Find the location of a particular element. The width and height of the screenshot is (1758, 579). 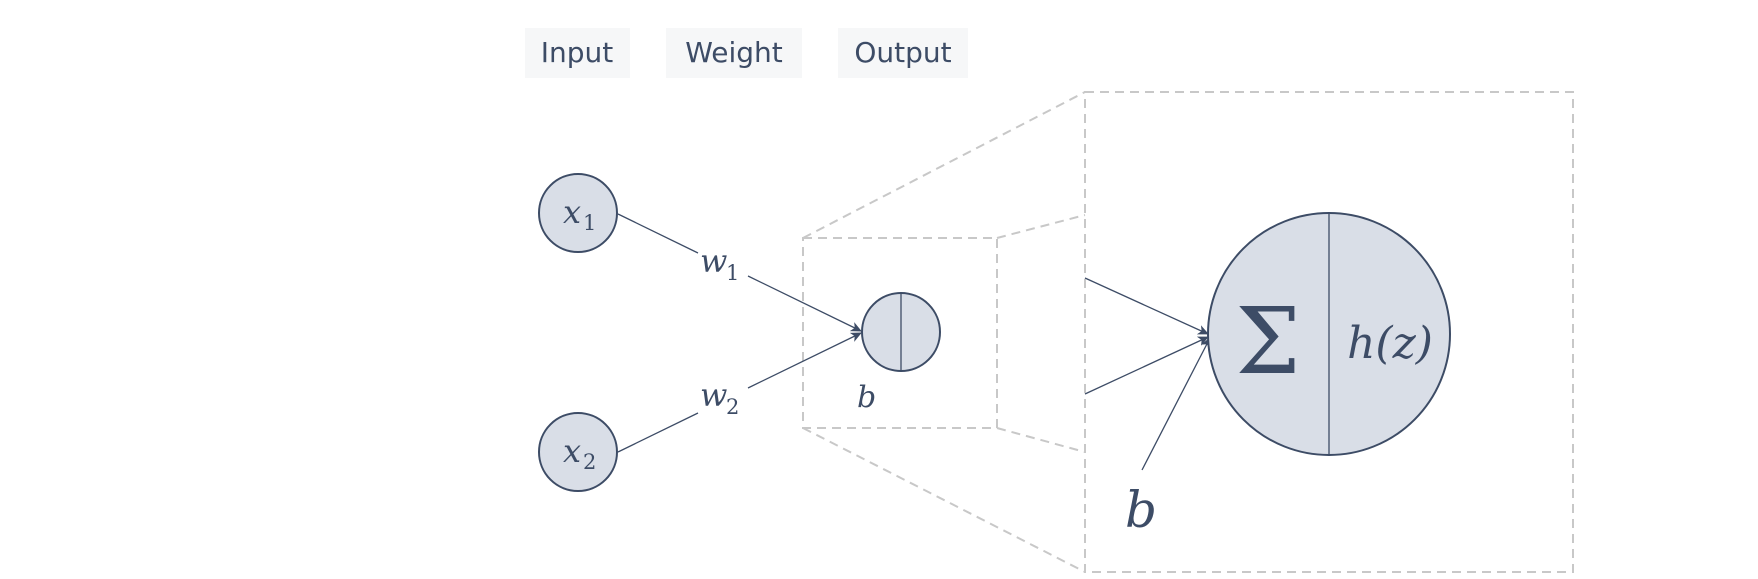

header-weight-label: Weight is located at coordinates (734, 52).